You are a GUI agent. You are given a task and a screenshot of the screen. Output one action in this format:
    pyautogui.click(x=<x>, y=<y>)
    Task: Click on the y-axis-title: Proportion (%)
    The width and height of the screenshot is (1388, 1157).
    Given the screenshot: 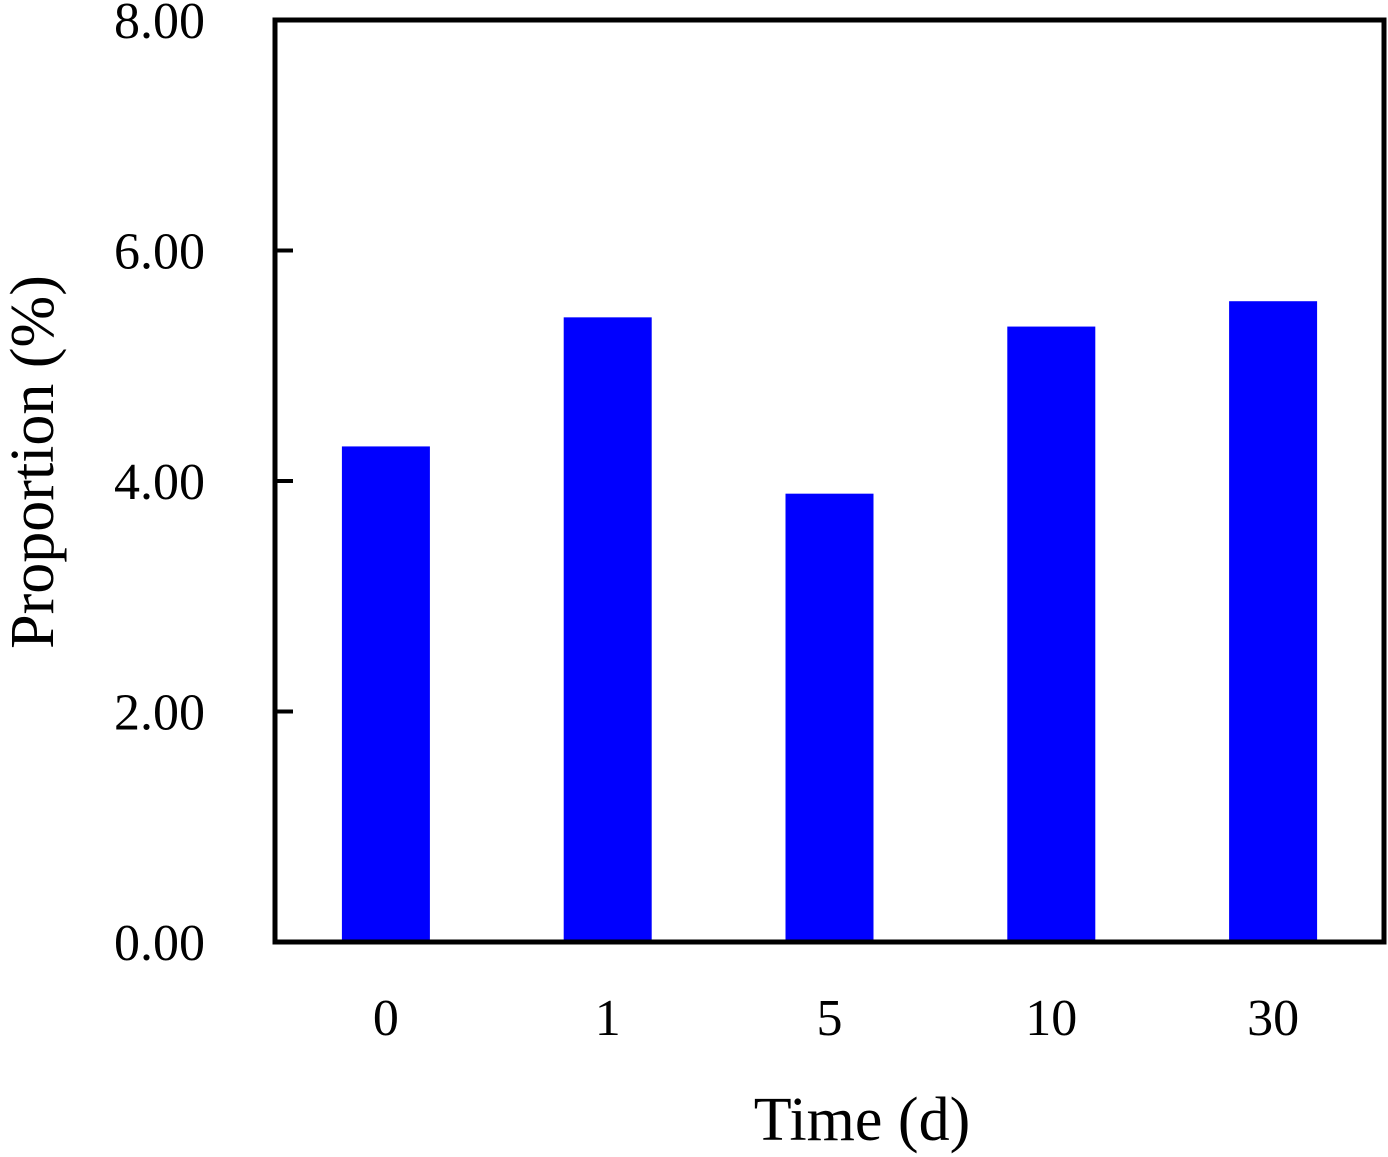 What is the action you would take?
    pyautogui.click(x=33, y=462)
    